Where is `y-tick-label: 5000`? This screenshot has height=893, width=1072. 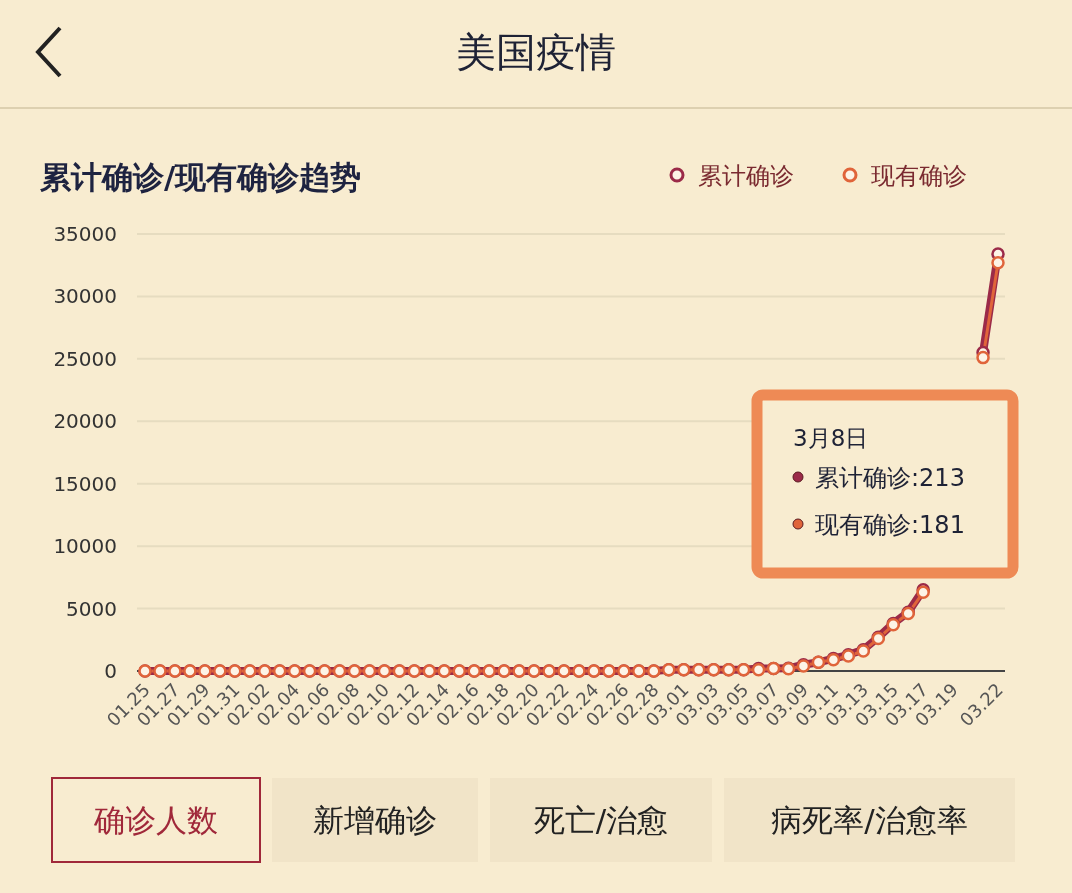
y-tick-label: 5000 is located at coordinates (91, 608).